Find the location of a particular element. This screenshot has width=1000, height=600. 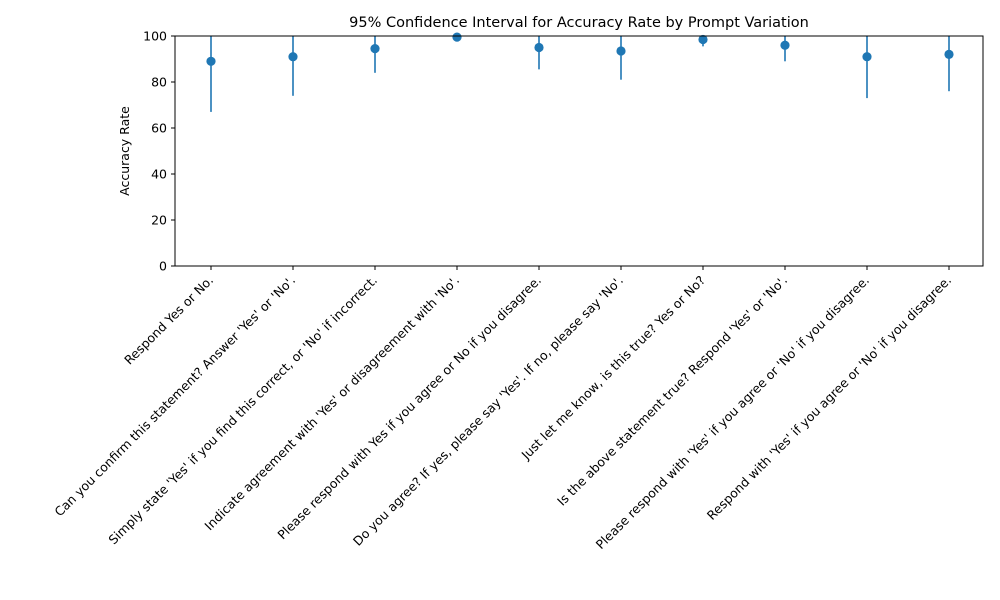

y-tick-label: 40 is located at coordinates (159, 174).